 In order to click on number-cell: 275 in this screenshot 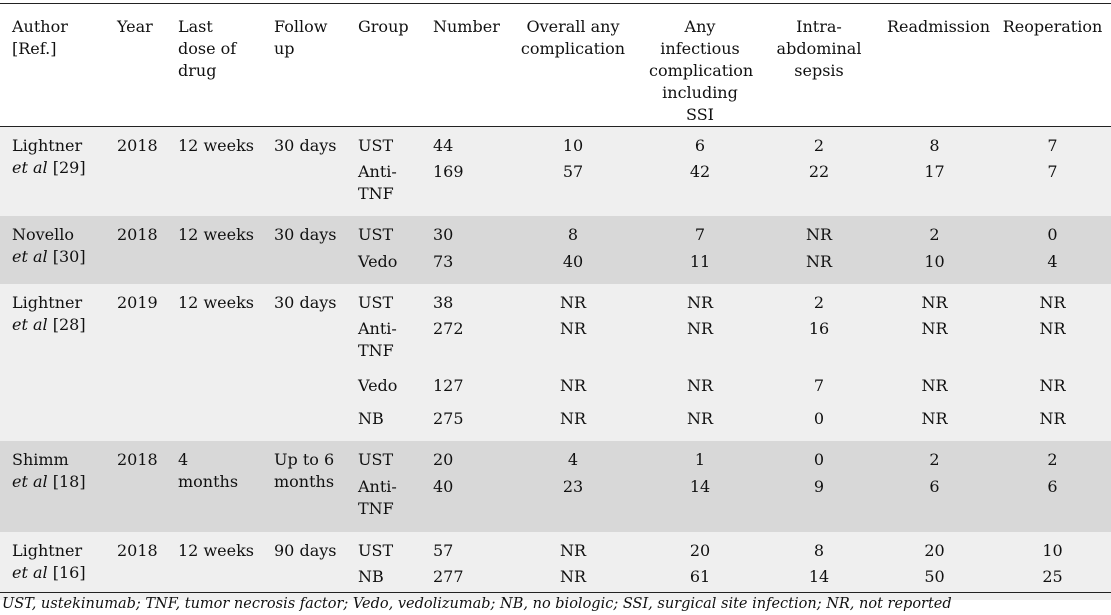, I will do `click(448, 418)`.